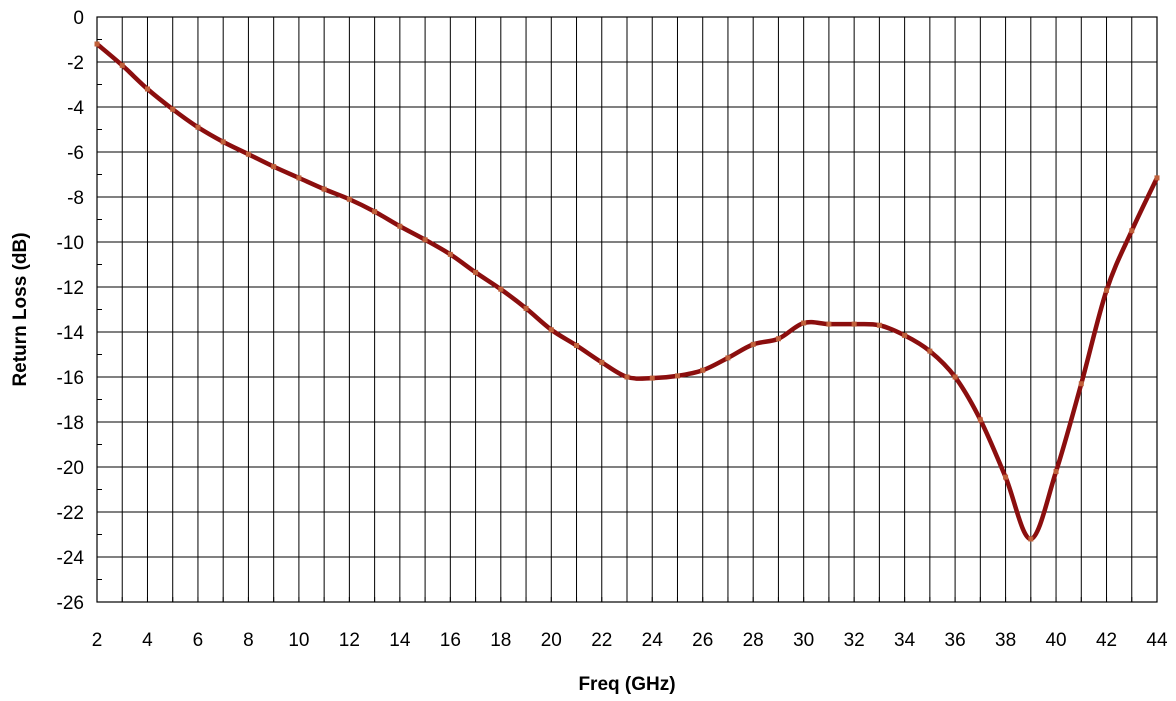 The height and width of the screenshot is (701, 1176). Describe the element at coordinates (70, 288) in the screenshot. I see `y-tick-label: -12` at that location.